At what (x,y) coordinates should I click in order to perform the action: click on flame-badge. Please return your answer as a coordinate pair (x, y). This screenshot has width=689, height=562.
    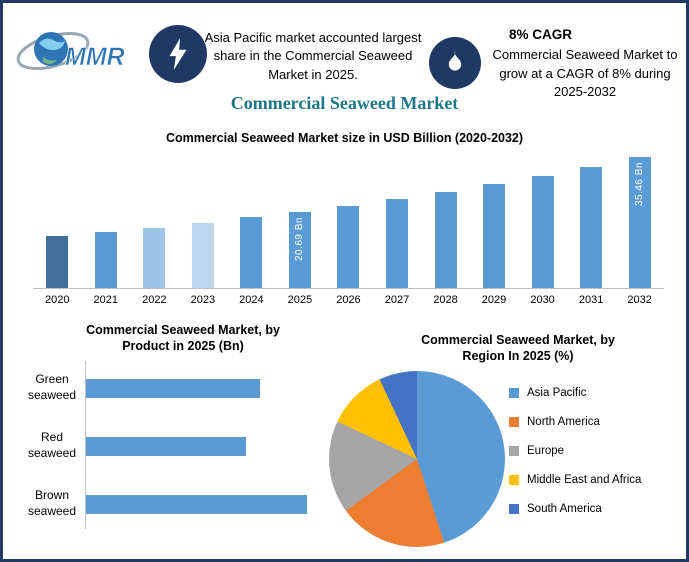
    Looking at the image, I should click on (455, 63).